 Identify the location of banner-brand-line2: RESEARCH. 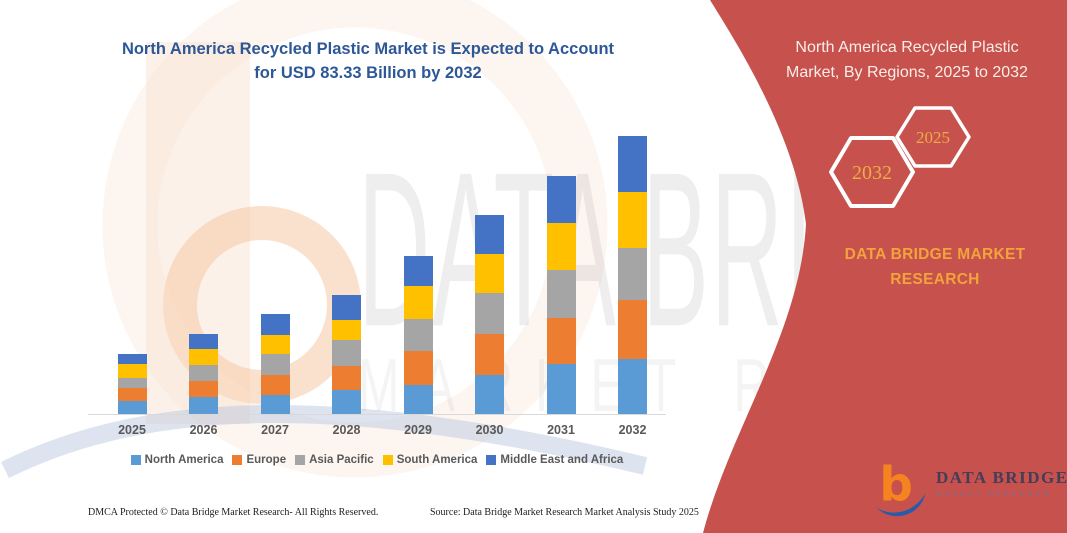
(935, 279).